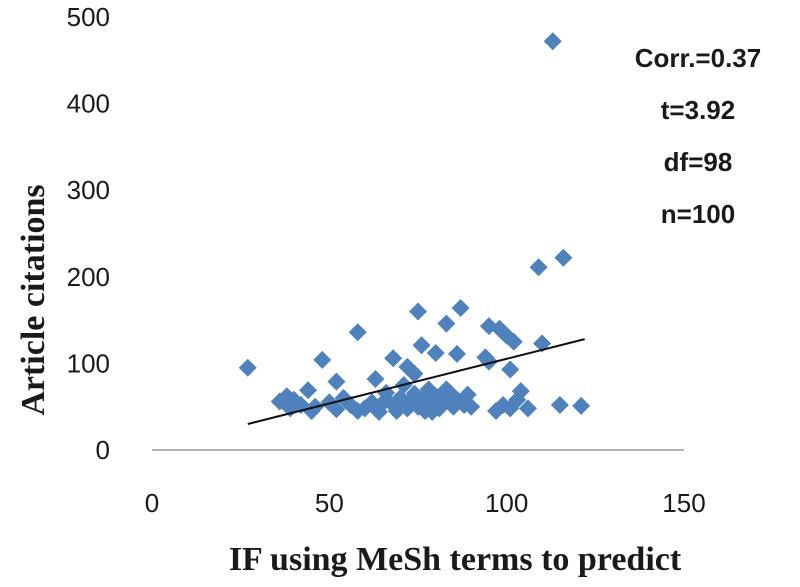 This screenshot has width=800, height=587. I want to click on y-tick-label: 500, so click(88, 17).